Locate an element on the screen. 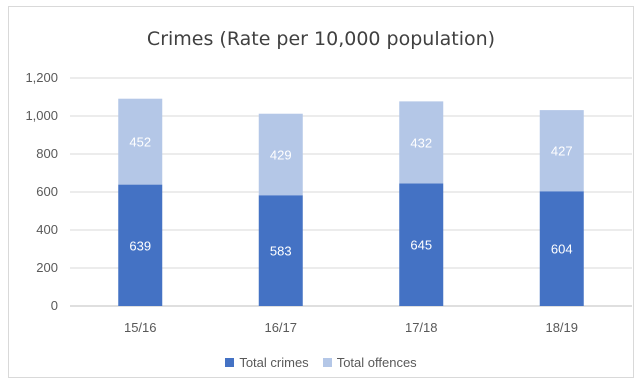  chart-title: Crimes (Rate per 10,000 population) is located at coordinates (321, 39).